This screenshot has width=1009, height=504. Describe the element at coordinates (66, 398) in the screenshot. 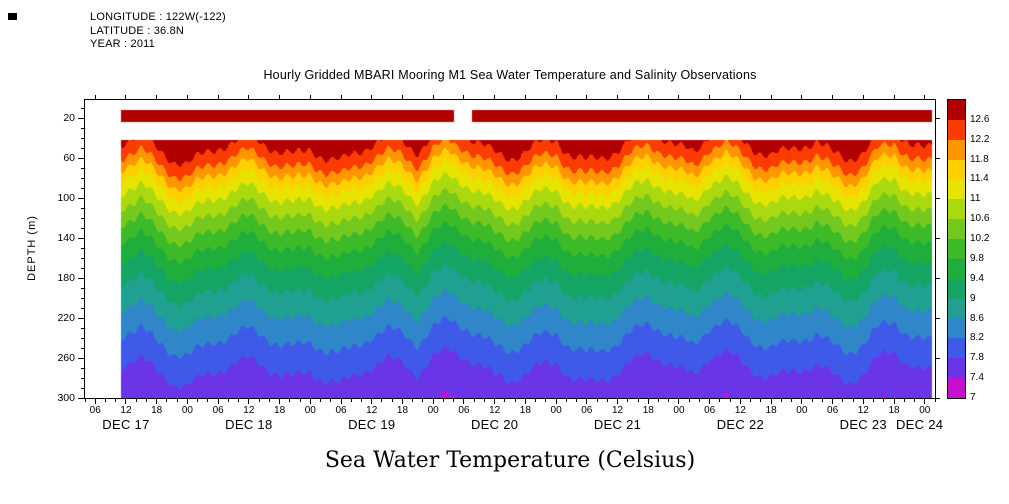

I see `y-tick-label: 300` at that location.